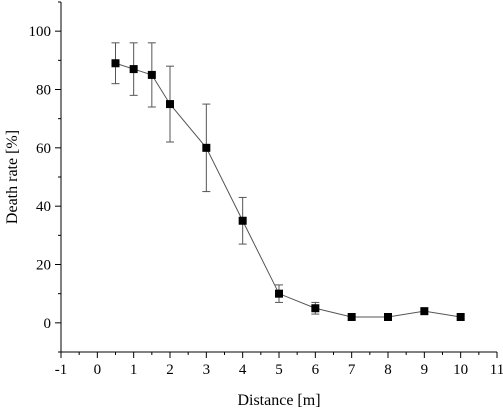 This screenshot has height=412, width=503. I want to click on x-tick-label: 2, so click(170, 370).